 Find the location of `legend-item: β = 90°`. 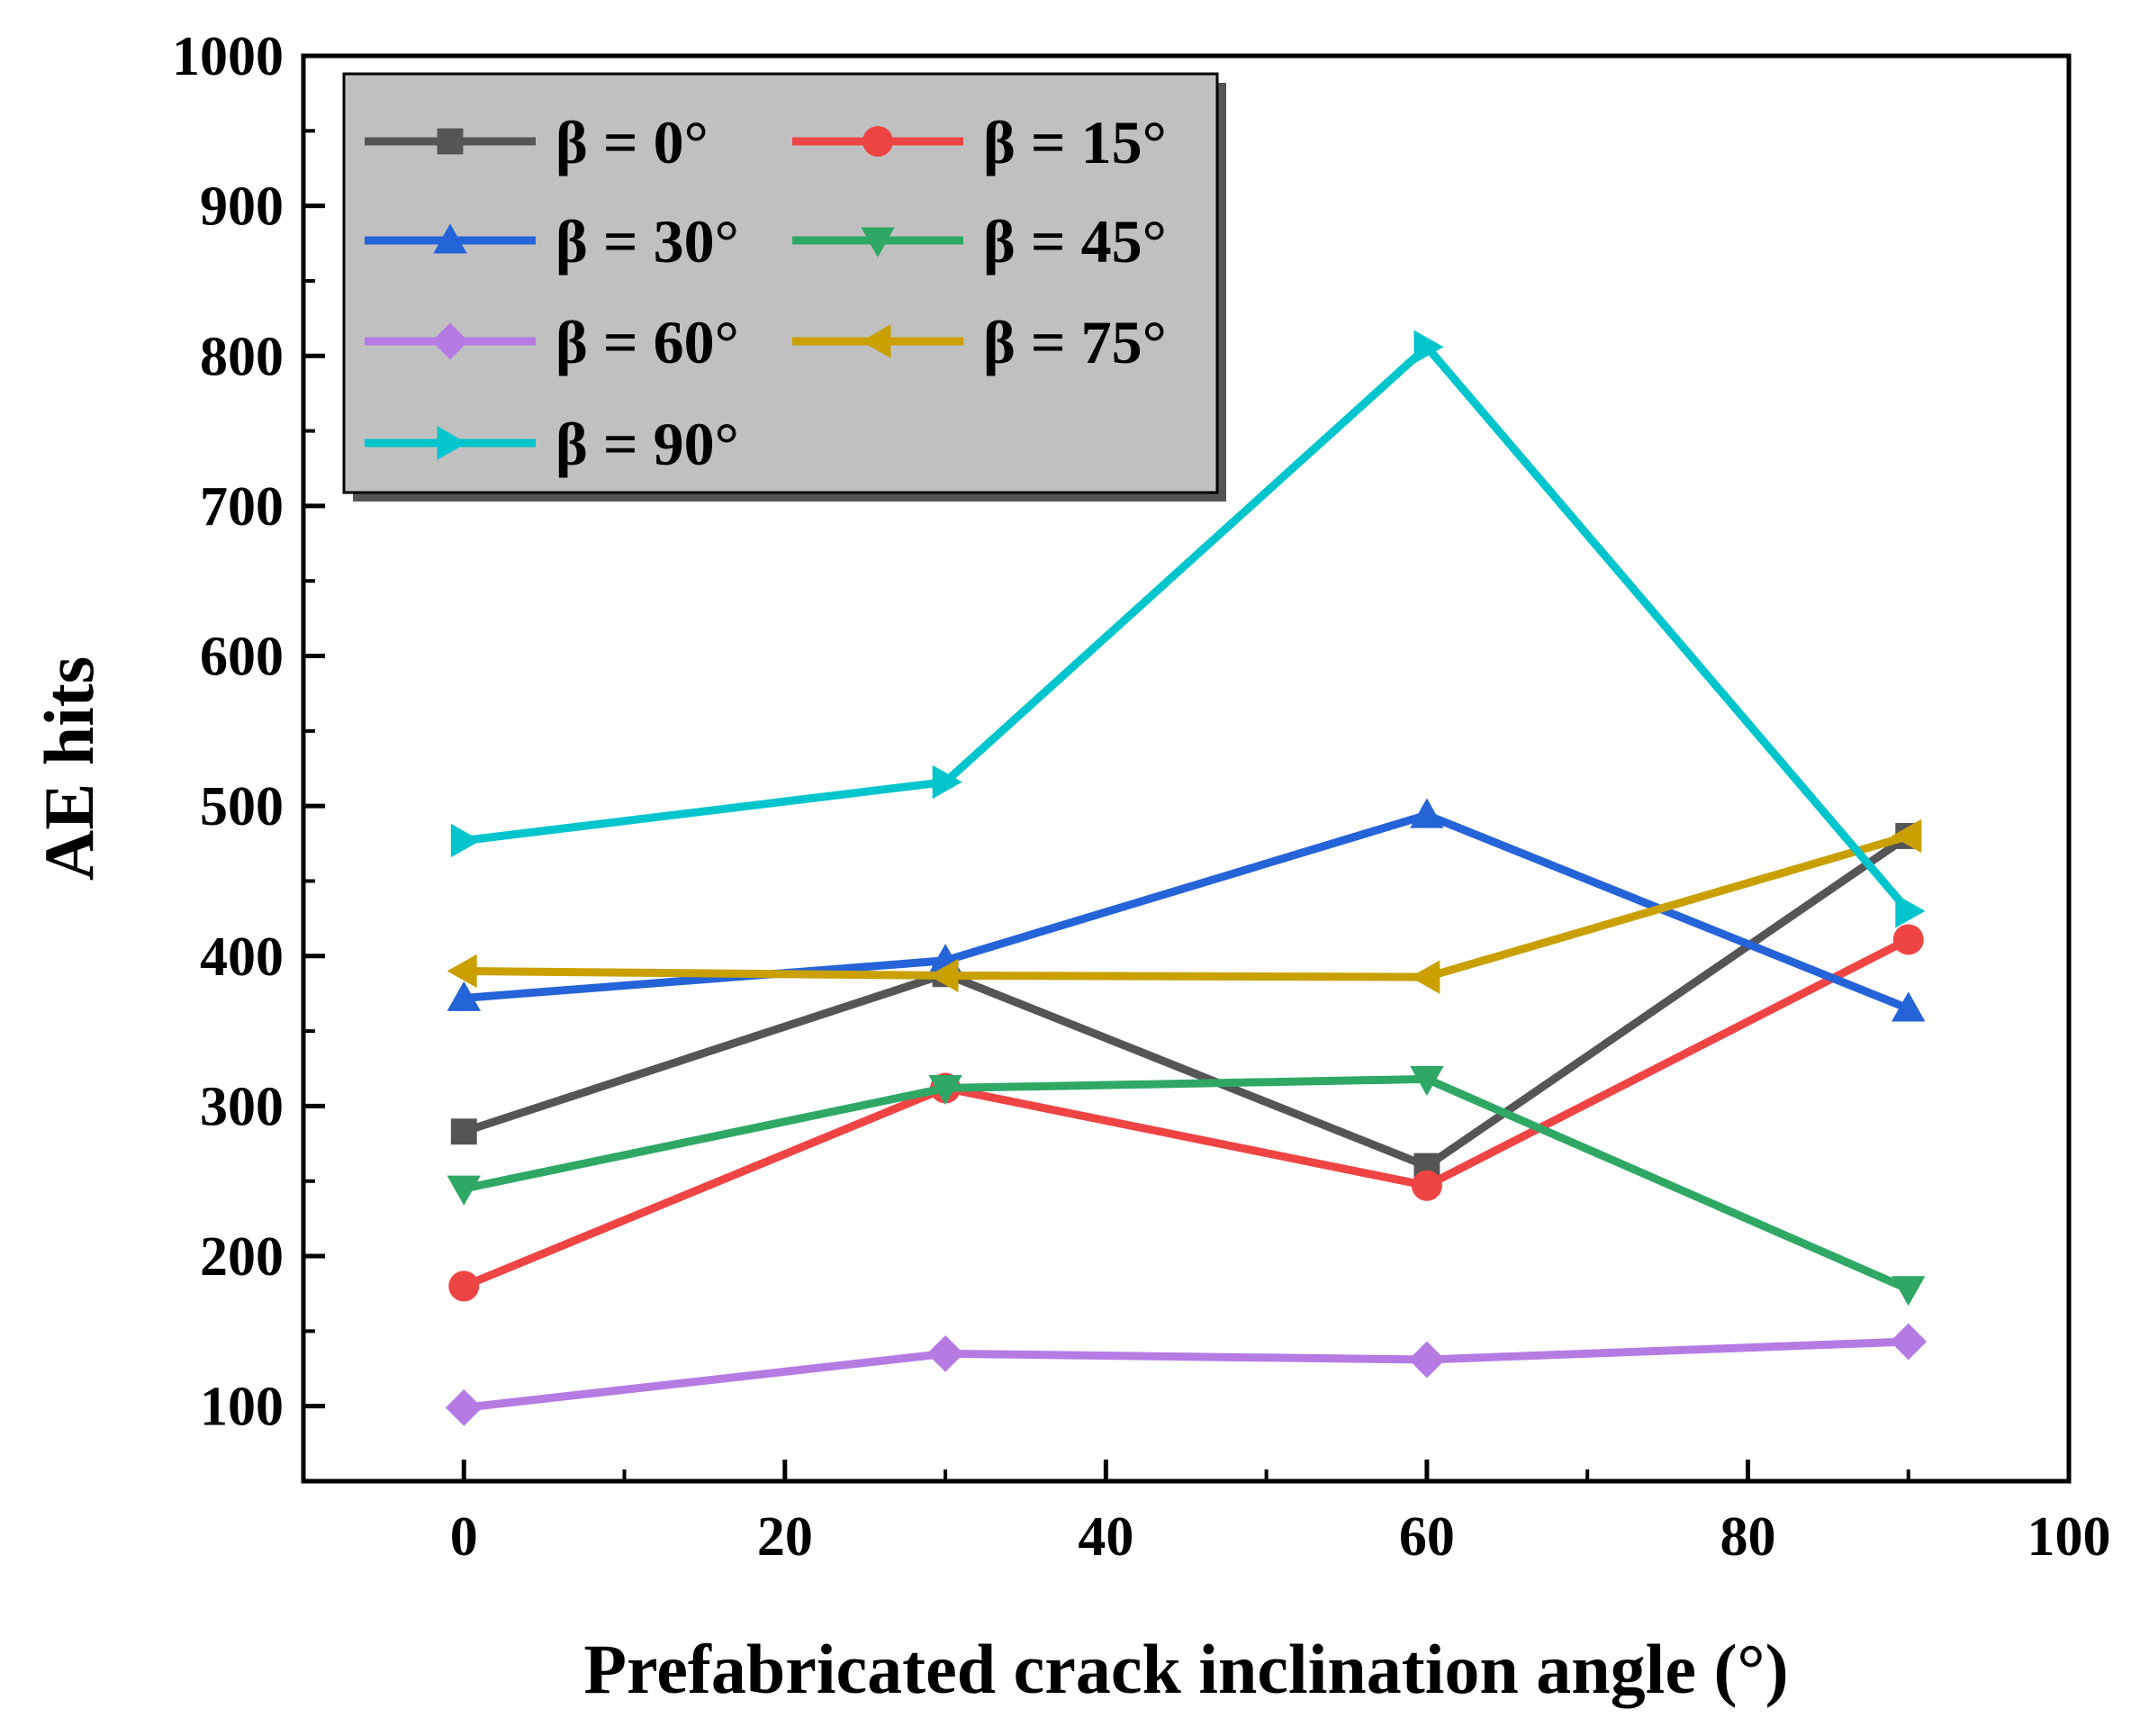

legend-item: β = 90° is located at coordinates (552, 444).